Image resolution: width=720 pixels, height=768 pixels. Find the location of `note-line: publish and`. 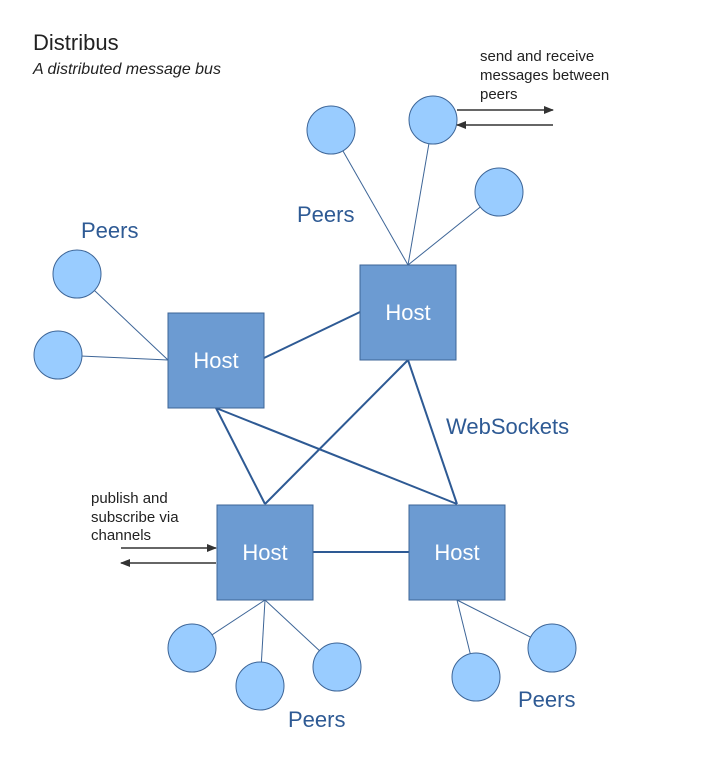

note-line: publish and is located at coordinates (129, 498).